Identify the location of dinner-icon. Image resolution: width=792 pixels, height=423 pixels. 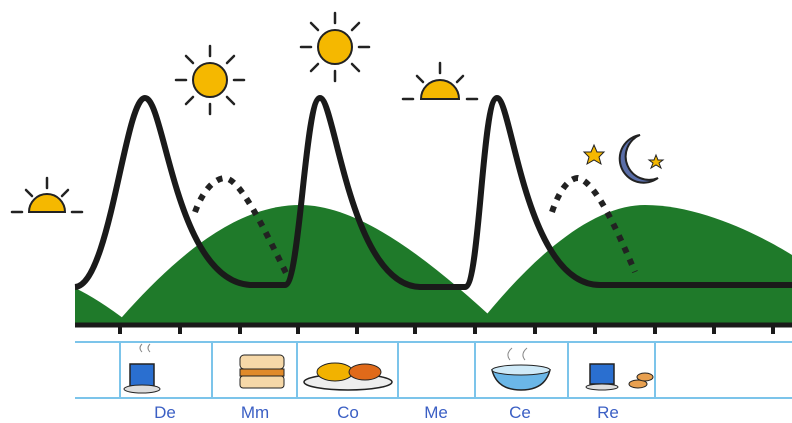
(348, 376).